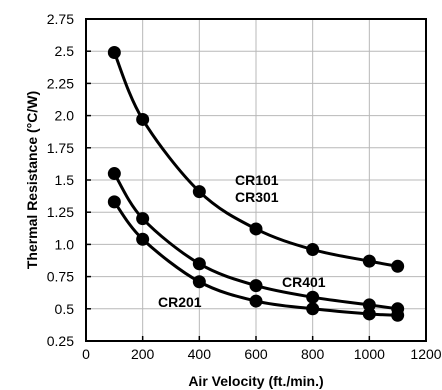 This screenshot has width=442, height=390. Describe the element at coordinates (60, 212) in the screenshot. I see `y-tick-label: 1.25` at that location.